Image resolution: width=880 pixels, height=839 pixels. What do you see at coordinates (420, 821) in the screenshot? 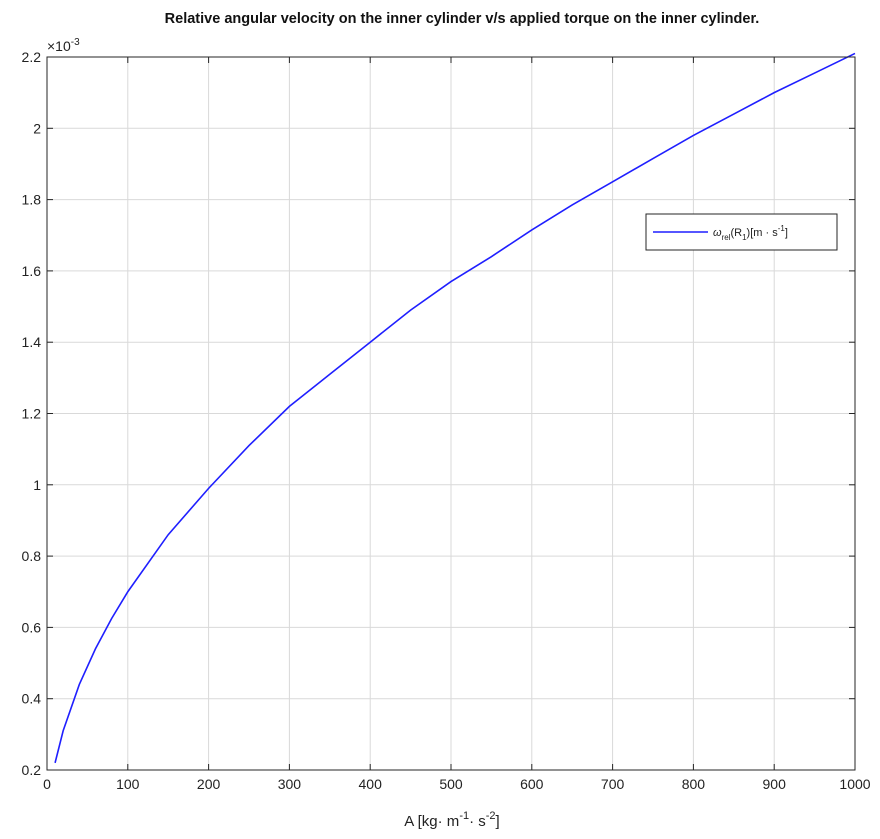
I see `x-label-base: A [kg` at bounding box center [420, 821].